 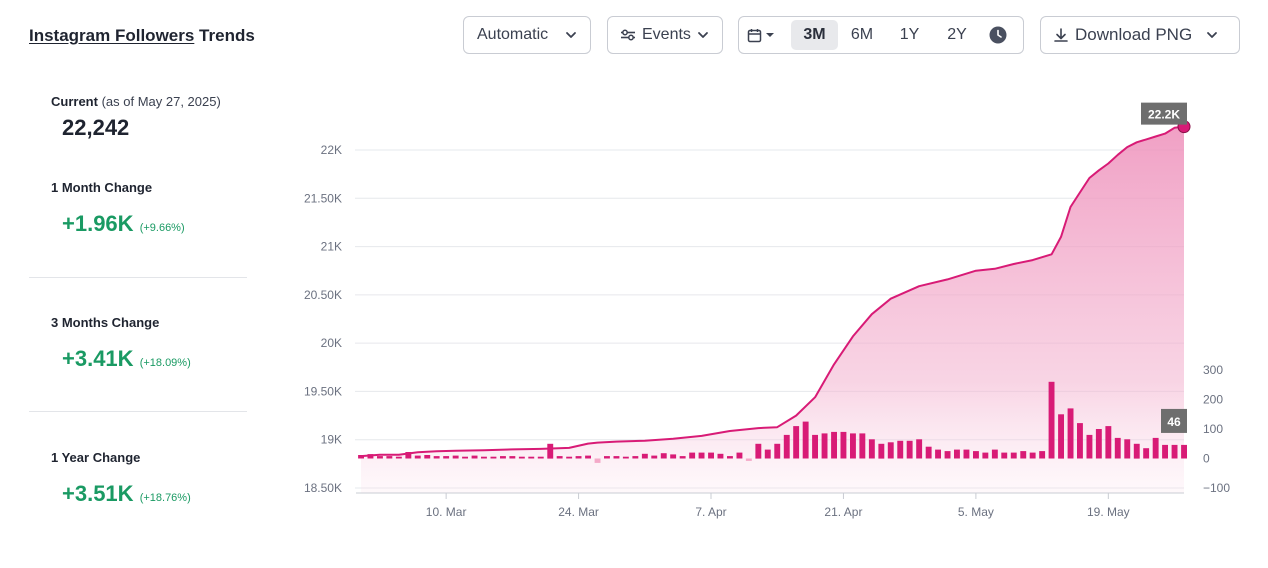 What do you see at coordinates (112, 35) in the screenshot?
I see `title-brand-link: Instagram Followers` at bounding box center [112, 35].